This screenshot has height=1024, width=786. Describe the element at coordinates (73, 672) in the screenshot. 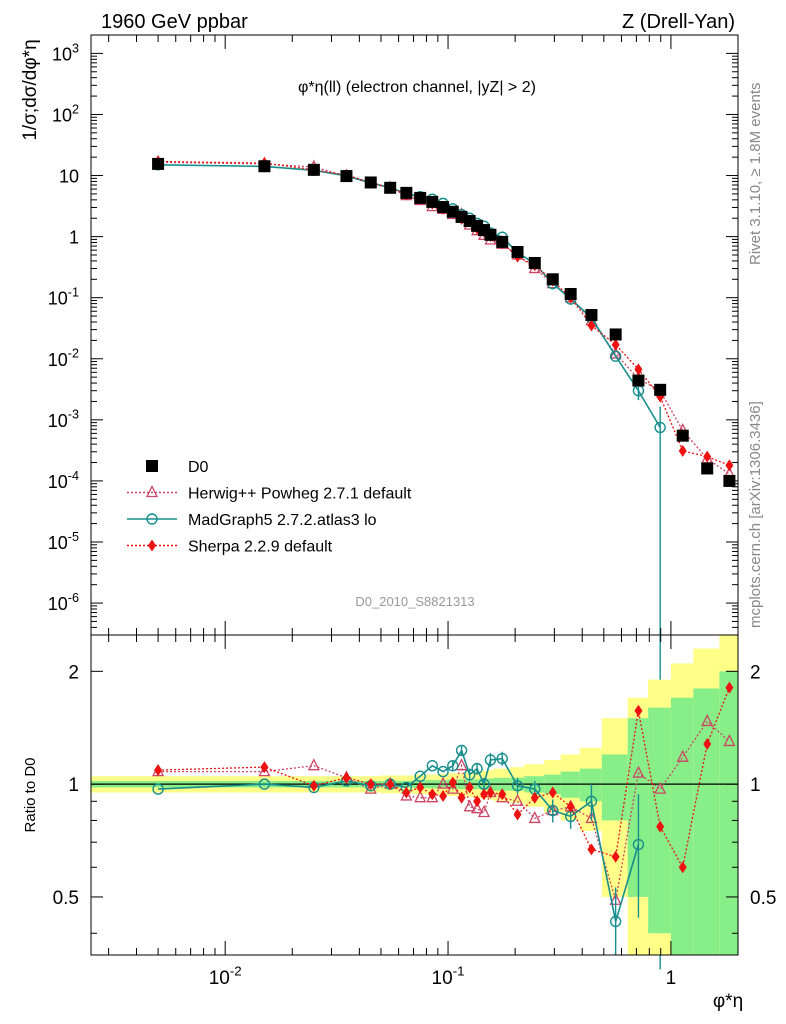

I see `ratio-y-tick-label: 2` at that location.